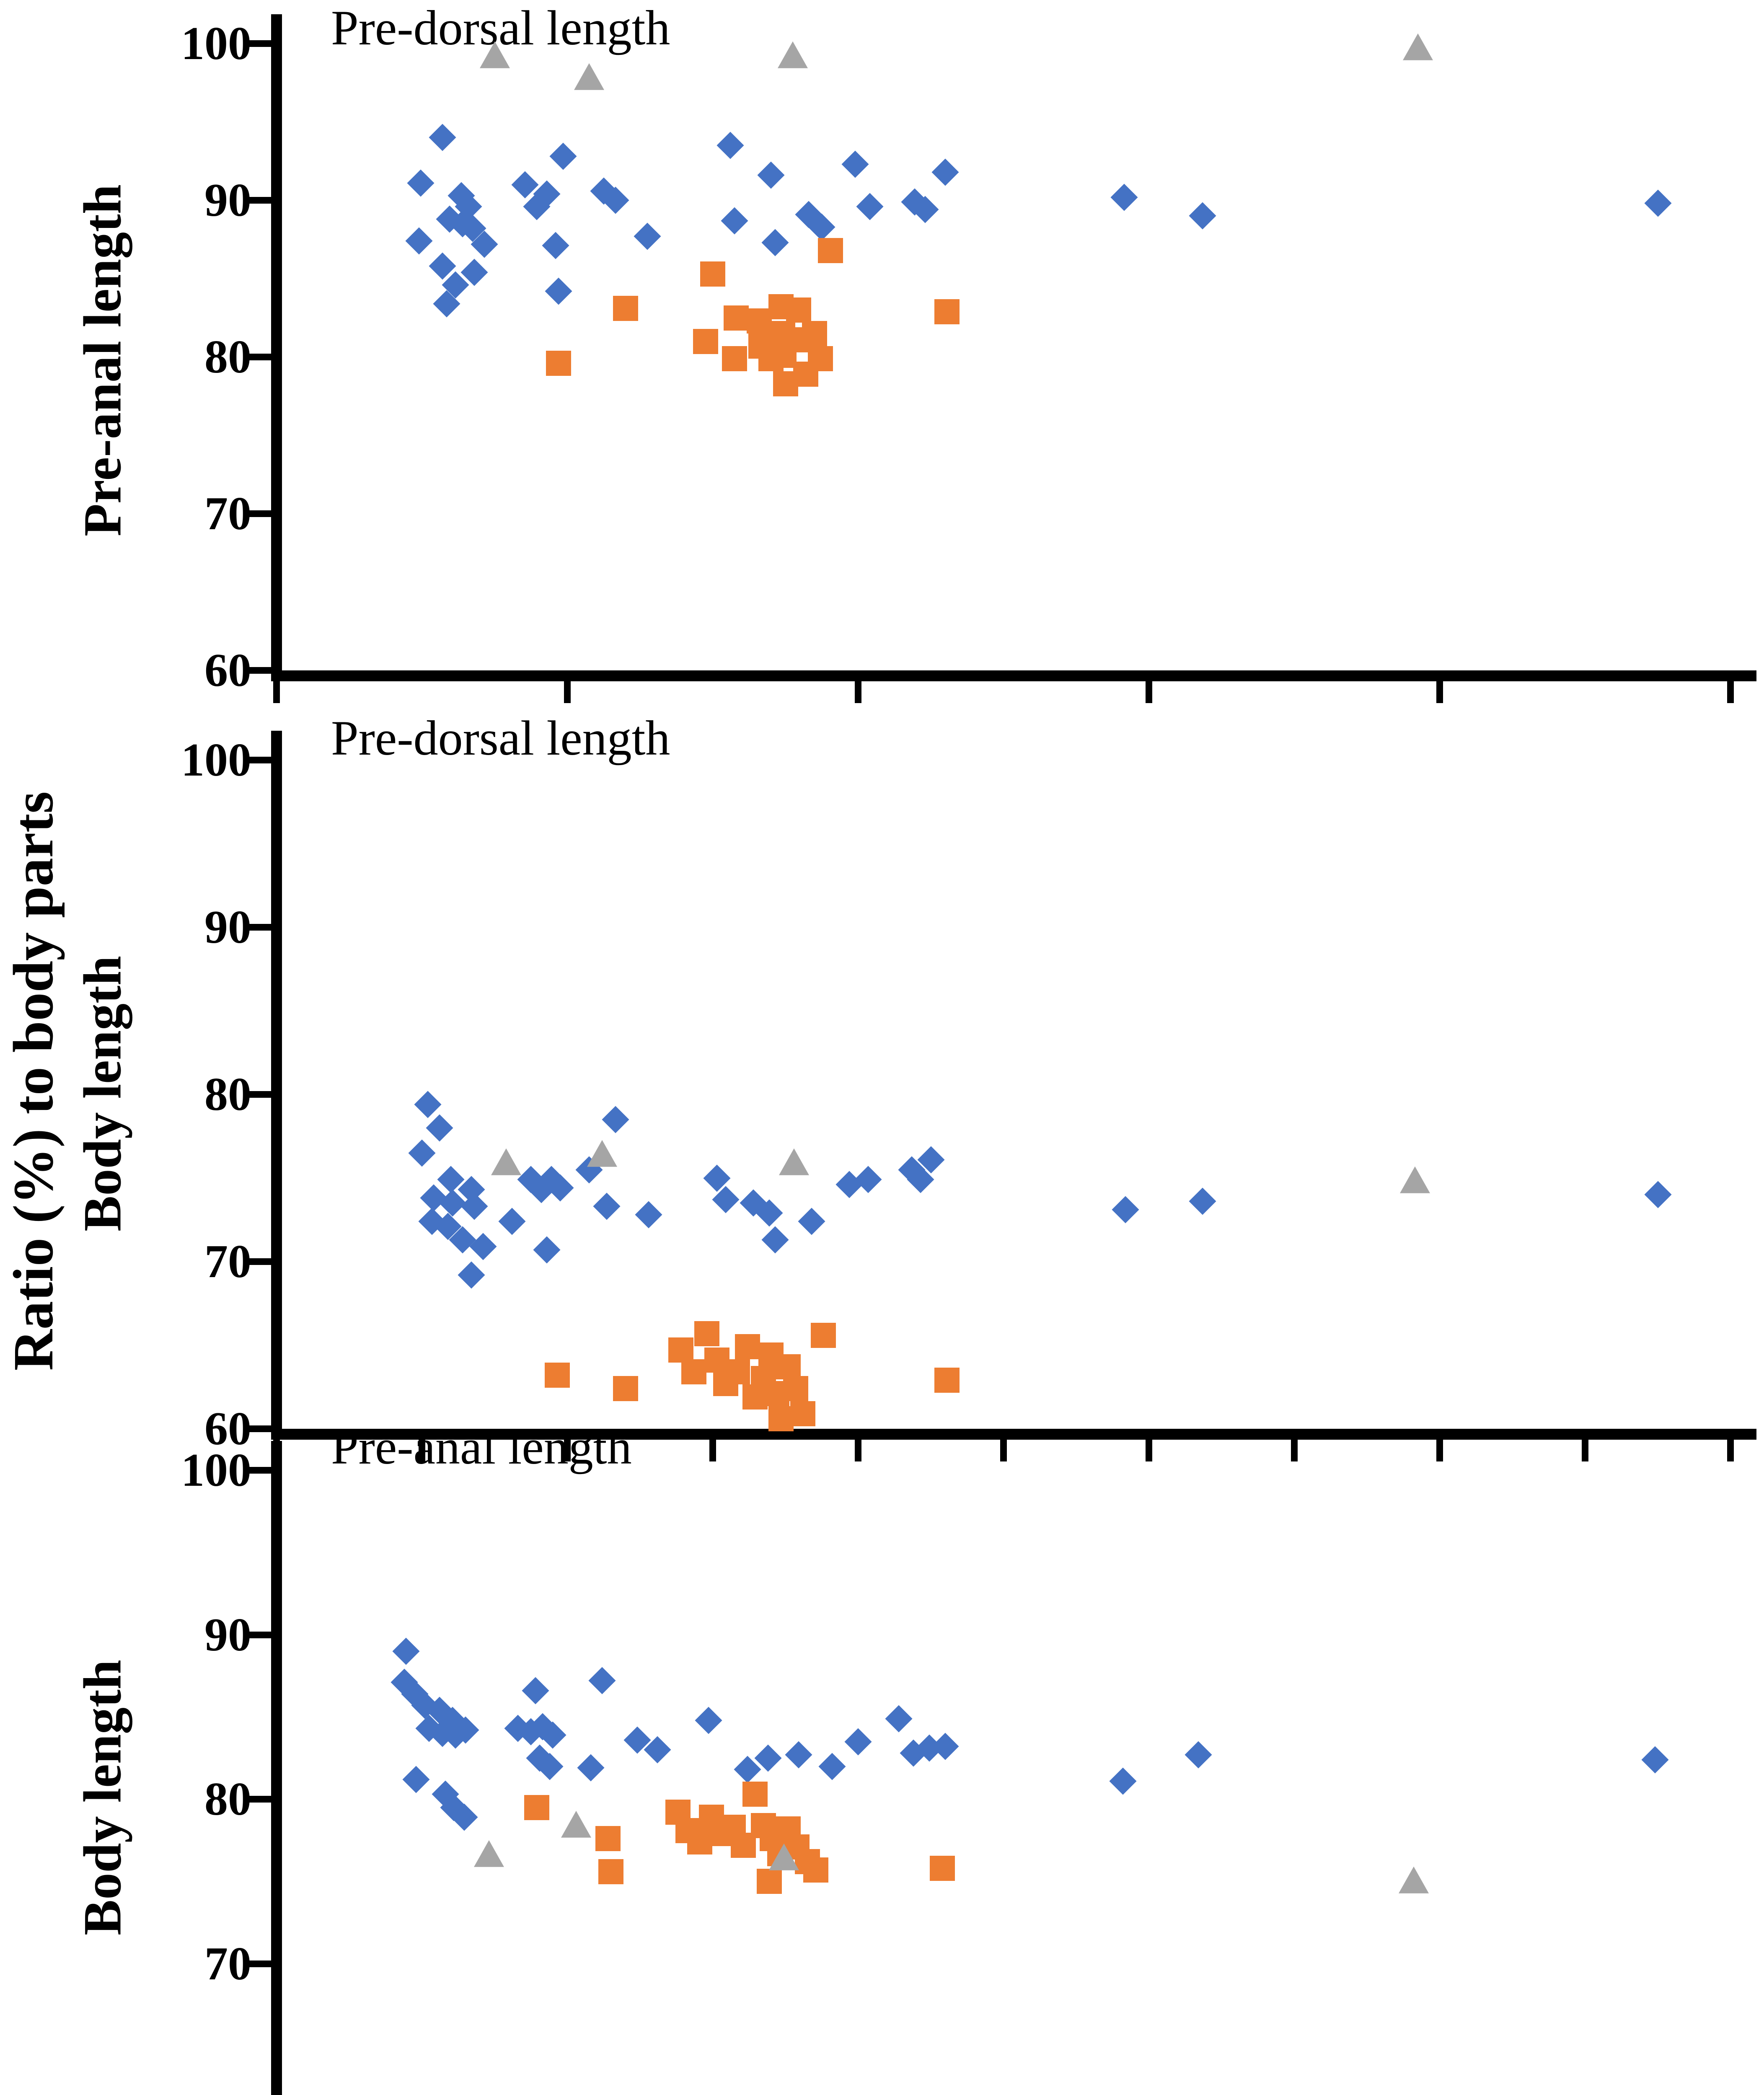 The width and height of the screenshot is (1764, 2095). Describe the element at coordinates (1013, 675) in the screenshot. I see `x-axis-line` at that location.